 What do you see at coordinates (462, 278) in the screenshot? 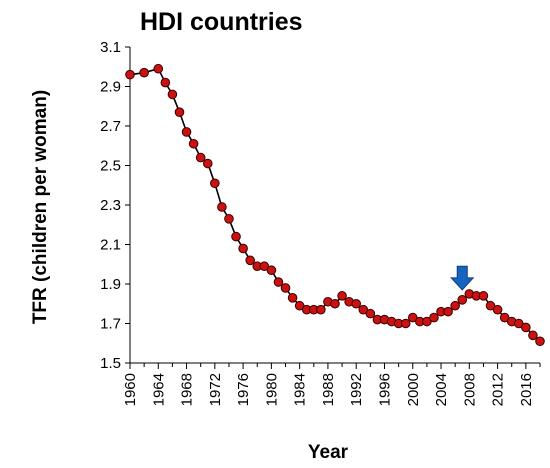
I see `down-arrow-annotation` at bounding box center [462, 278].